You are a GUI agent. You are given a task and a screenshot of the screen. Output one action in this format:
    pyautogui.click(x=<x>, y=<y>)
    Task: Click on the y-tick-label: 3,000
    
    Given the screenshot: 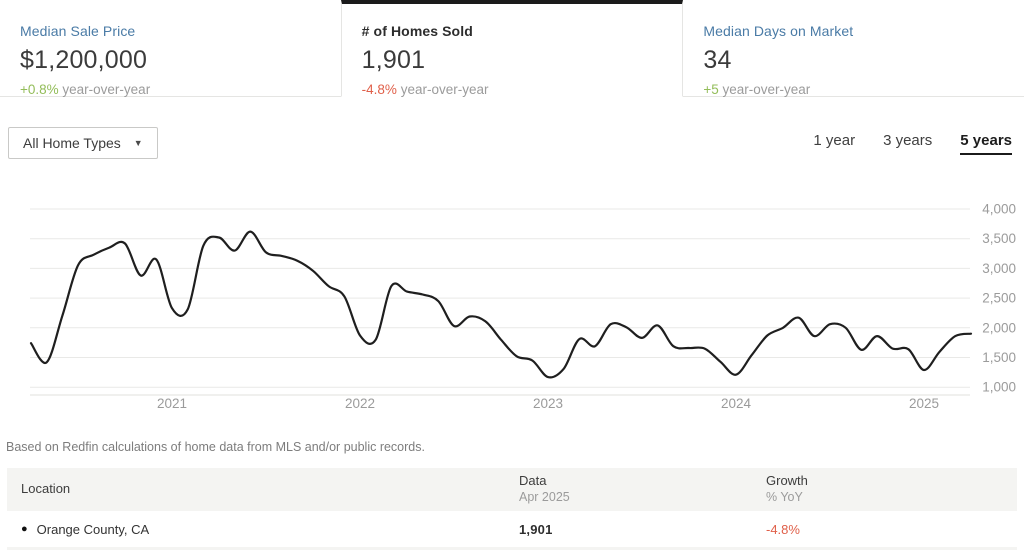 What is the action you would take?
    pyautogui.click(x=999, y=268)
    